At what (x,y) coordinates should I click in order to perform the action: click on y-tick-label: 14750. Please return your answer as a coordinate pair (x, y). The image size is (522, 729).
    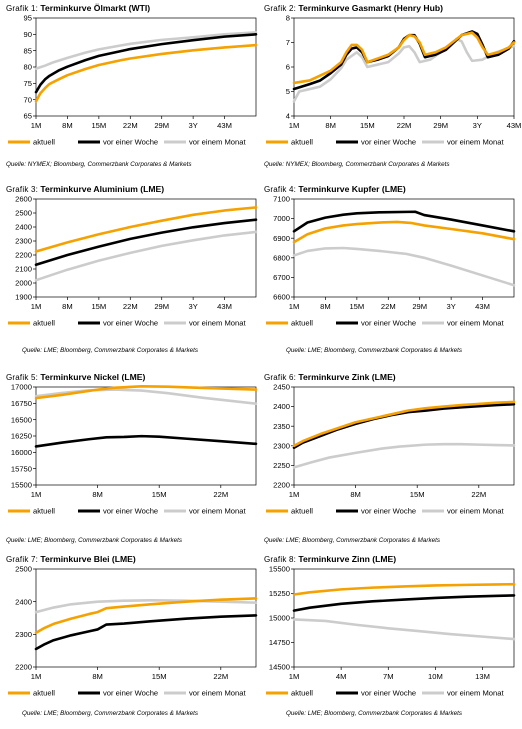
    Looking at the image, I should click on (279, 642).